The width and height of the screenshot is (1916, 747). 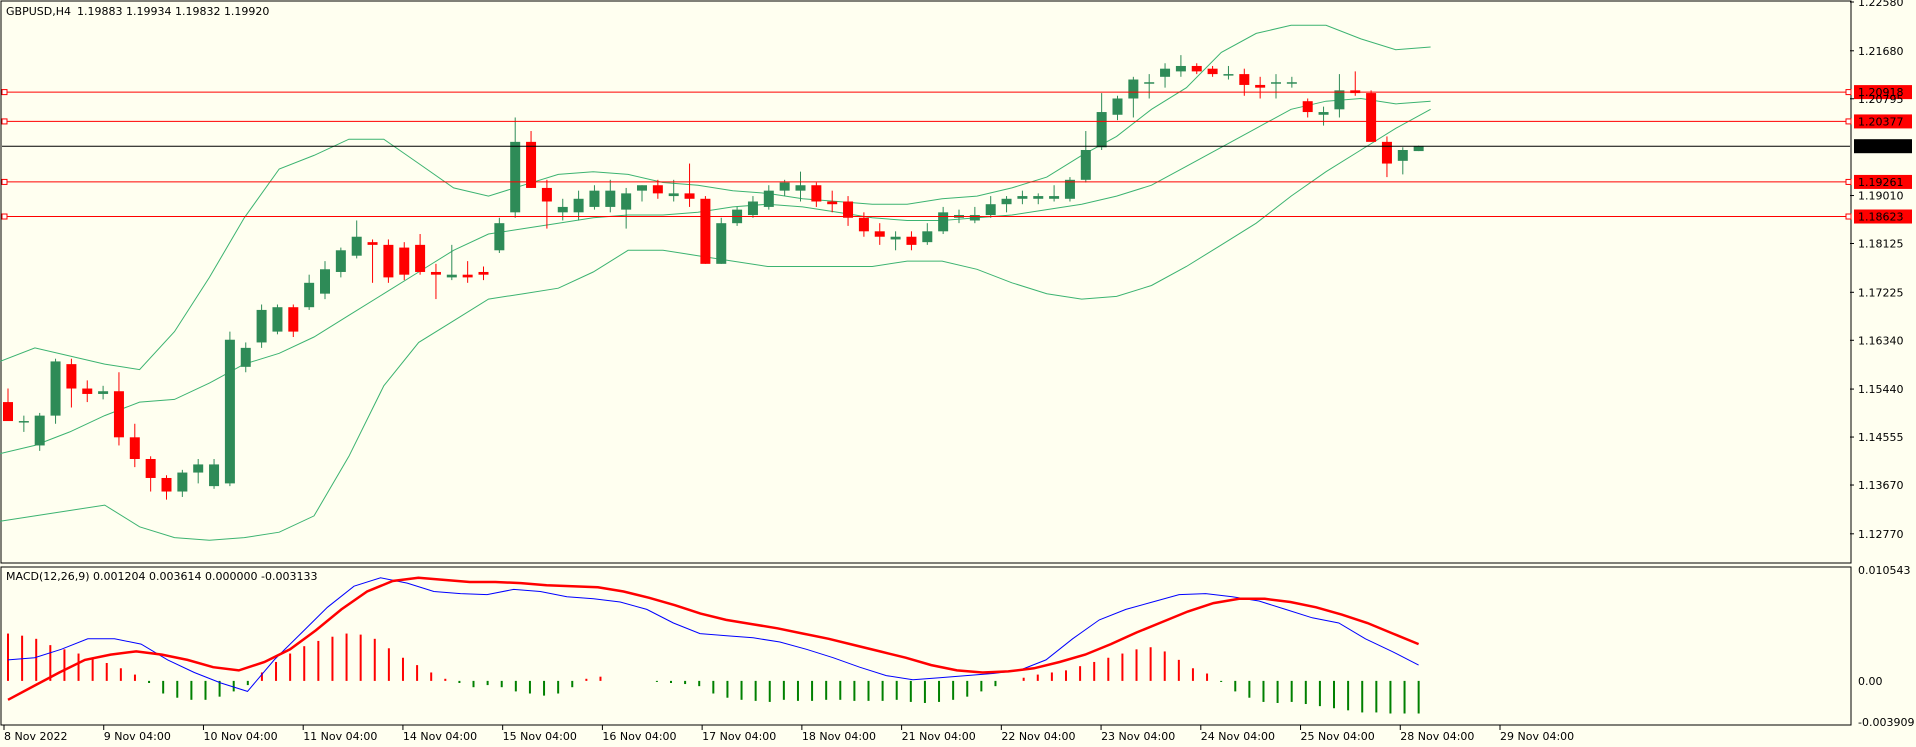 I want to click on time-tick-label: 21 Nov 04:00, so click(x=939, y=736).